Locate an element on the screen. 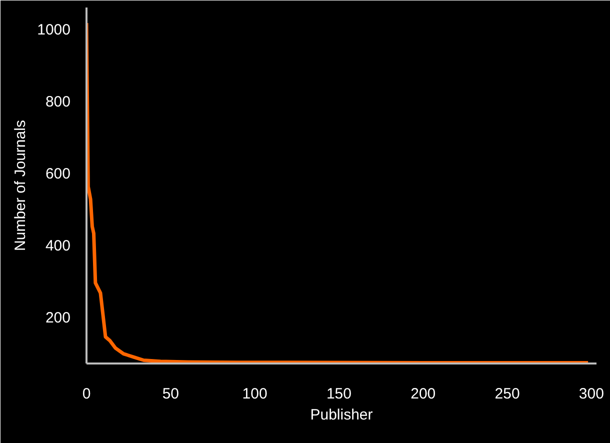 Image resolution: width=610 pixels, height=443 pixels. x-tick-label: 150 is located at coordinates (339, 394).